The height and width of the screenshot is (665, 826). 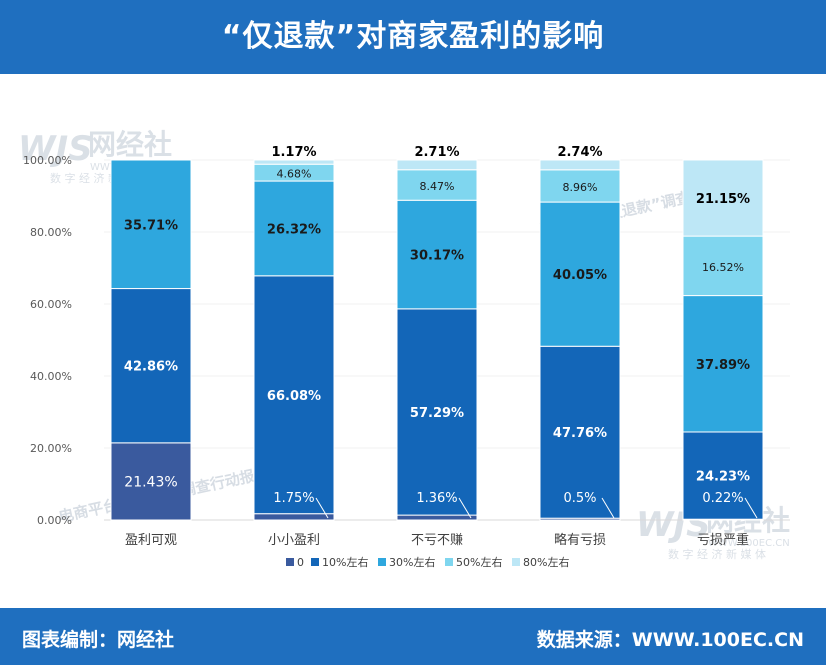 I want to click on svg-text: WJS, so click(x=55, y=149).